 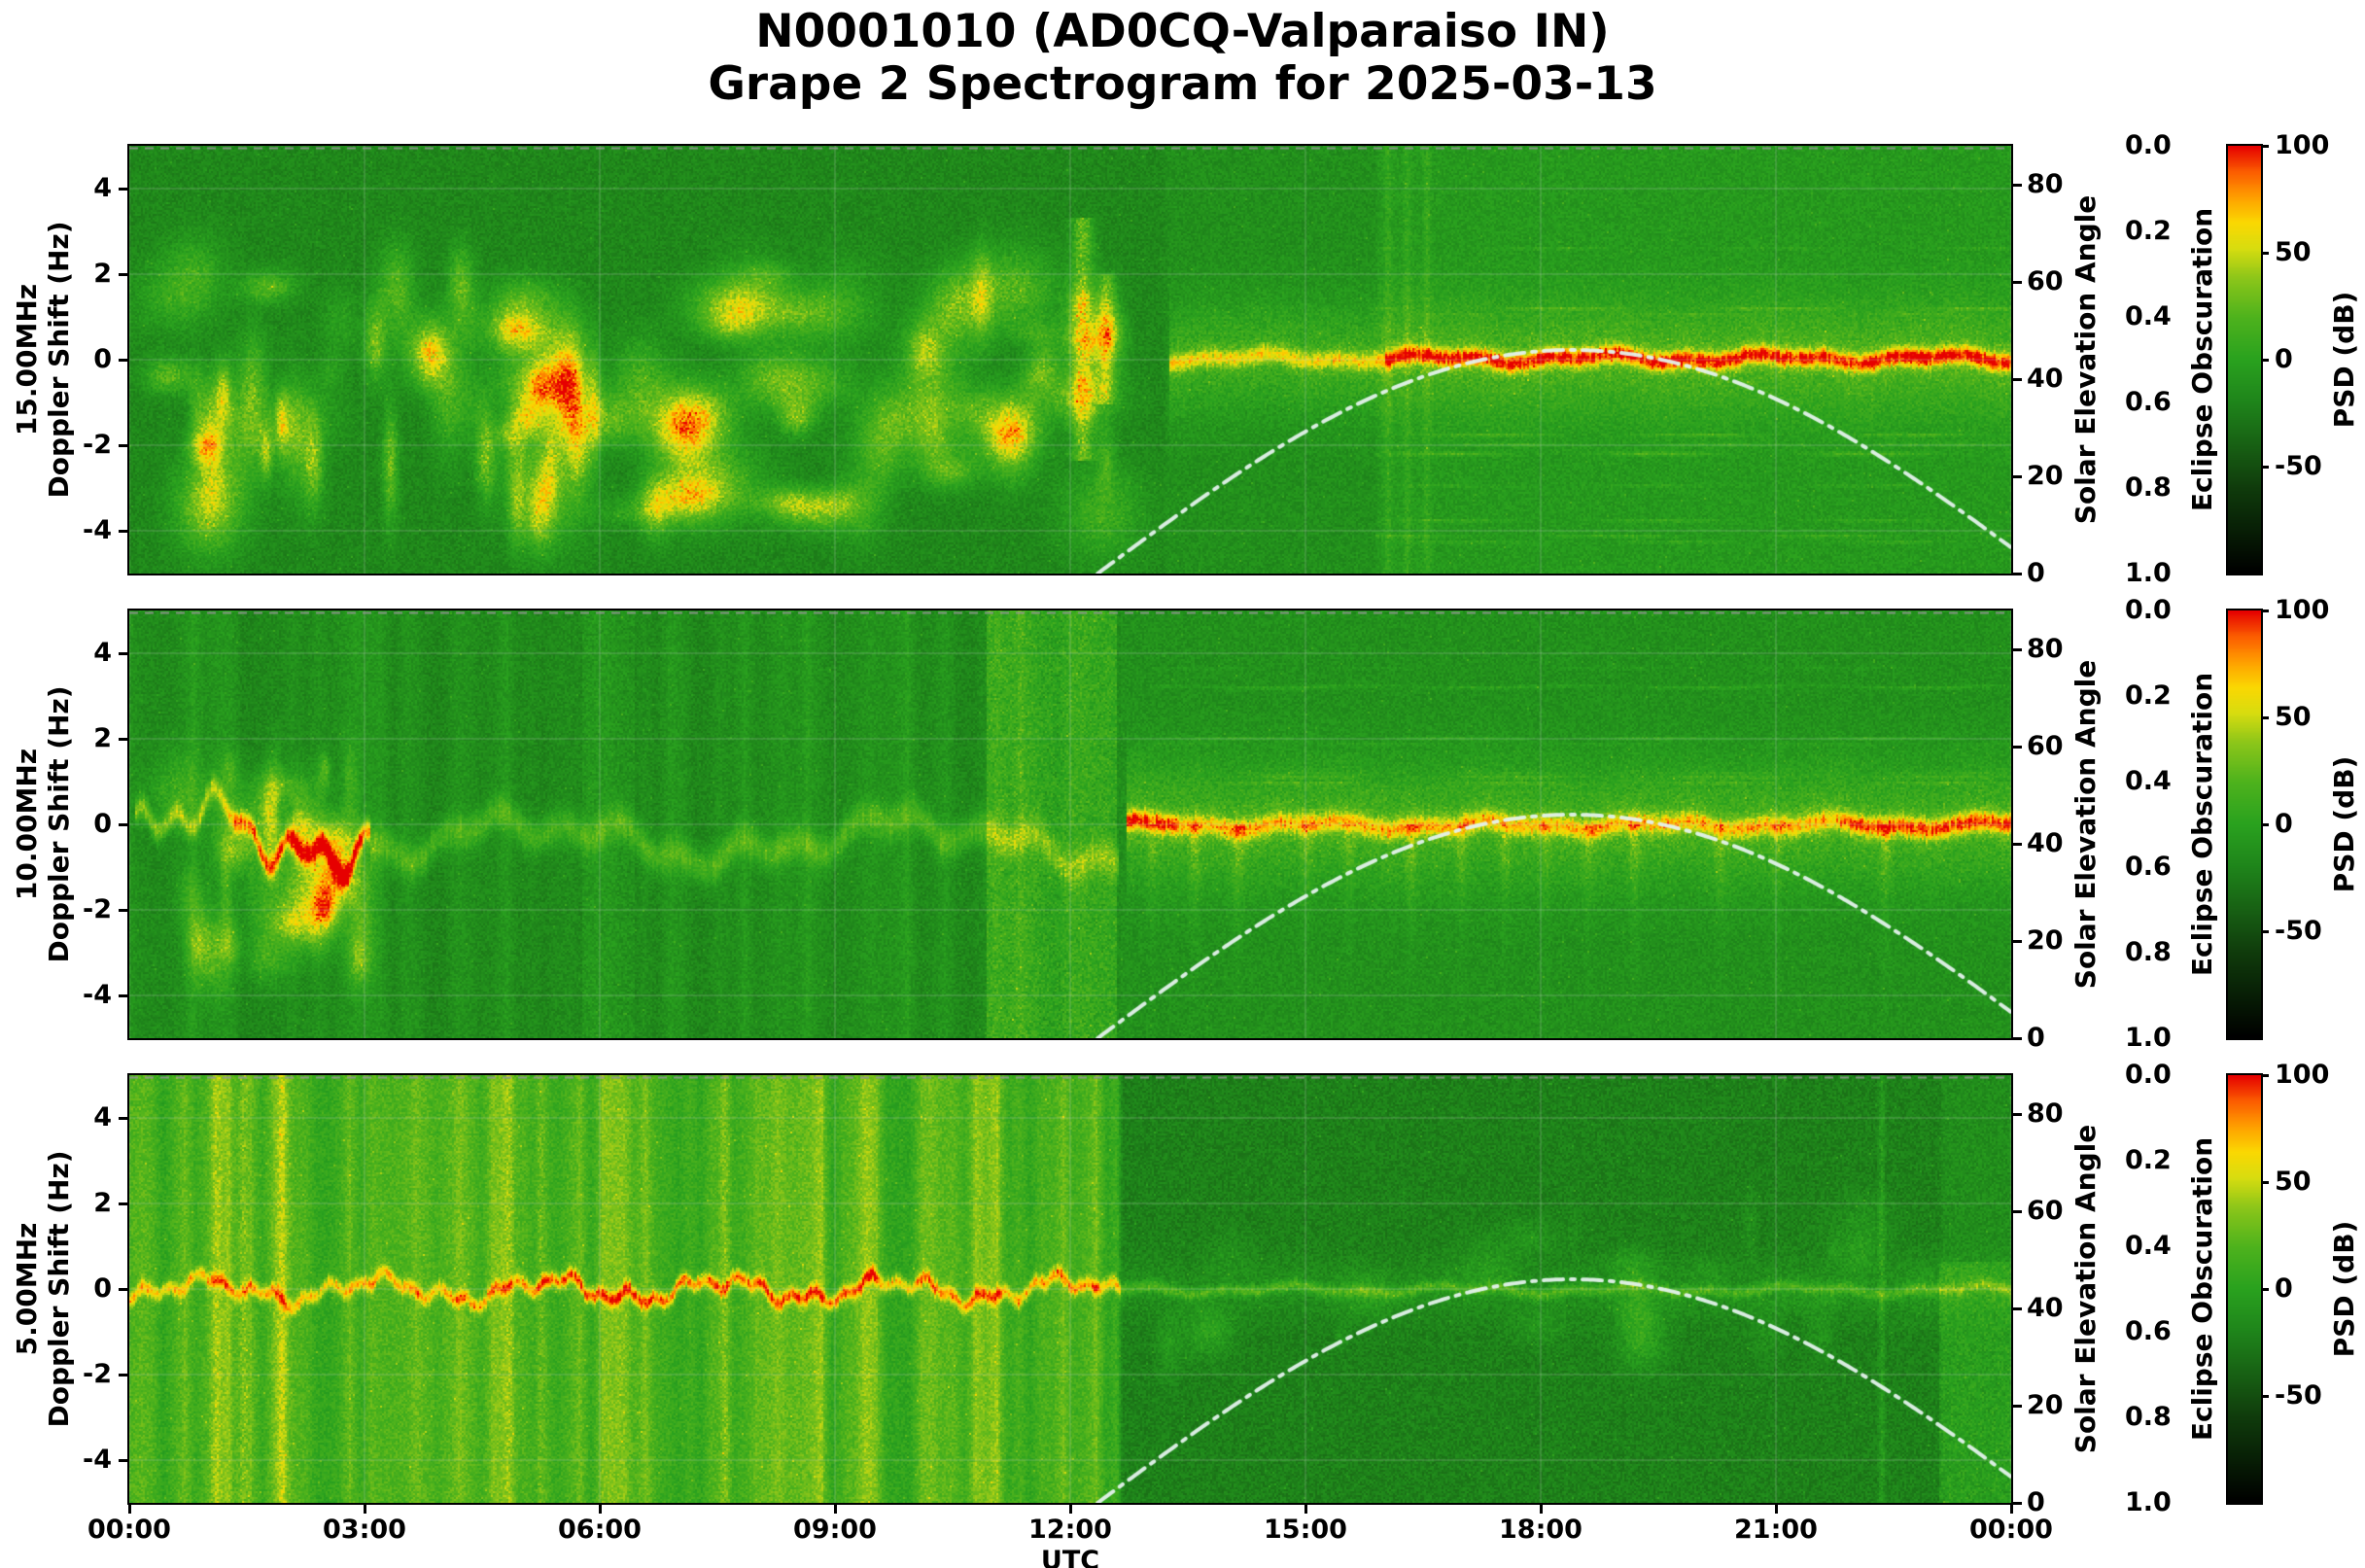 I want to click on x-tick-label: 12:00, so click(x=1070, y=1530).